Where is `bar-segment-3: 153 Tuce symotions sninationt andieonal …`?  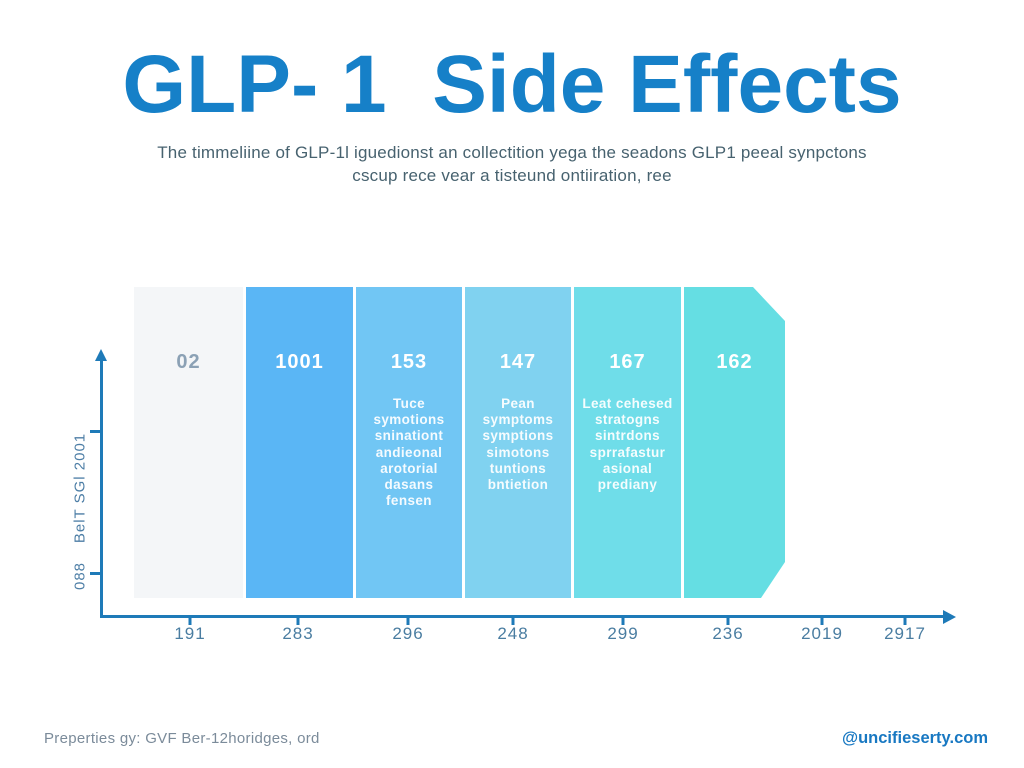
bar-segment-3: 153 Tuce symotions sninationt andieonal … is located at coordinates (409, 442).